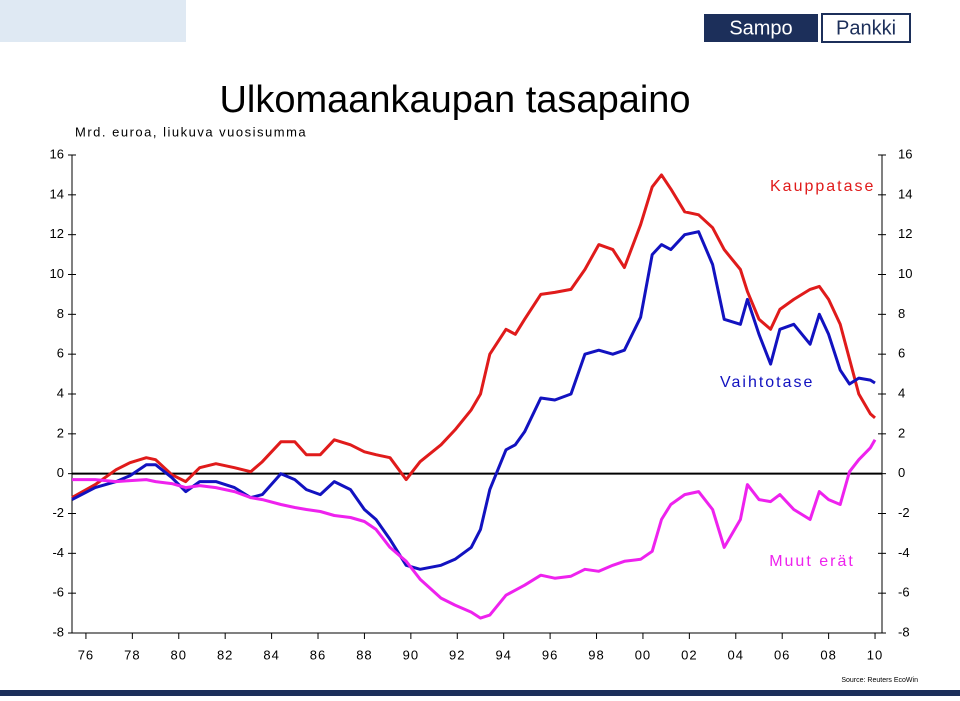 Image resolution: width=960 pixels, height=701 pixels. Describe the element at coordinates (643, 654) in the screenshot. I see `x-tick-label: 00` at that location.